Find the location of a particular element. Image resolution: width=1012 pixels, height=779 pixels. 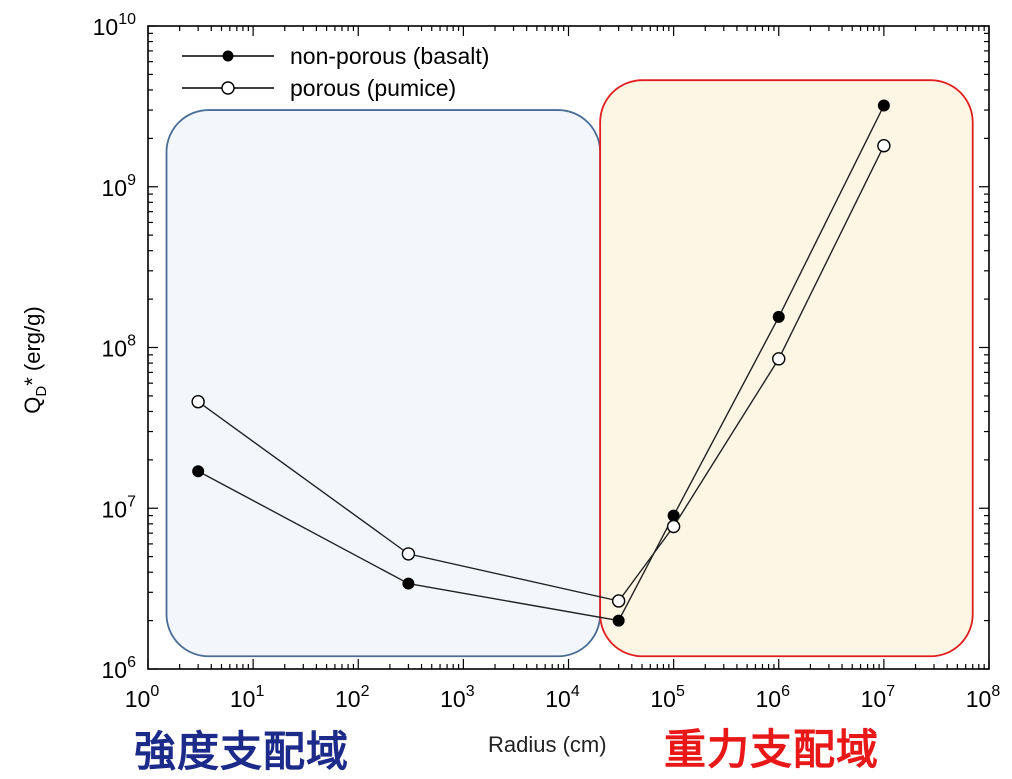

strength-region-label: 強度支配域 is located at coordinates (242, 751).